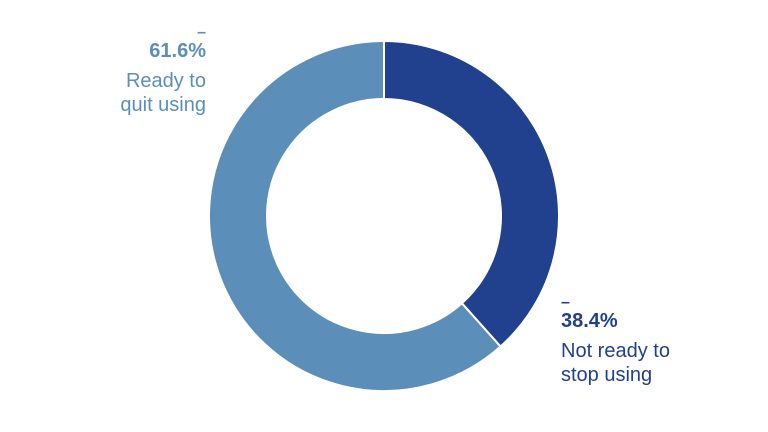 The height and width of the screenshot is (432, 768). I want to click on label-not-ready-to-stop: – 38.4% Not ready to stop using, so click(615, 340).